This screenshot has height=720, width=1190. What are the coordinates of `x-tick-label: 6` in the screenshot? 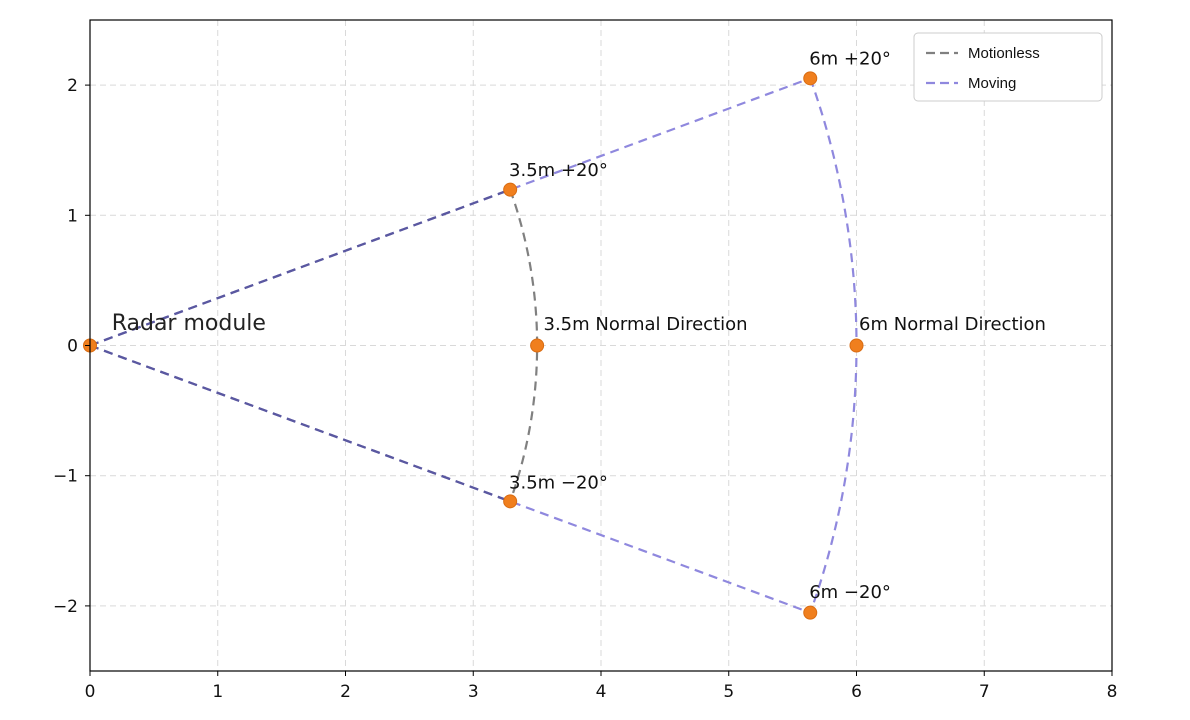 It's located at (856, 692).